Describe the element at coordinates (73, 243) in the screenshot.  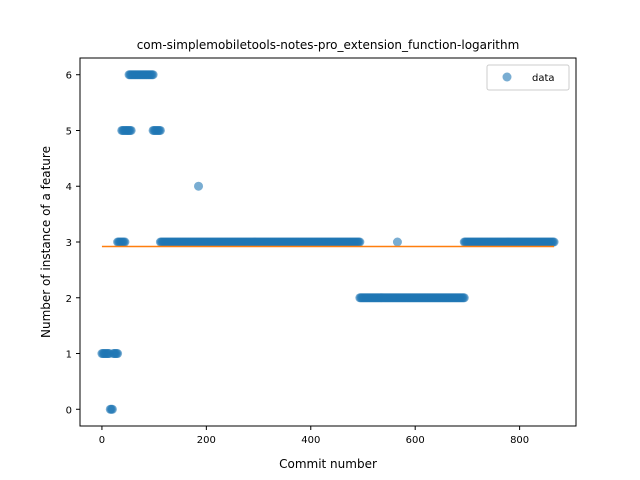
I see `y-axis: 0 1 2 3 4 5 6` at that location.